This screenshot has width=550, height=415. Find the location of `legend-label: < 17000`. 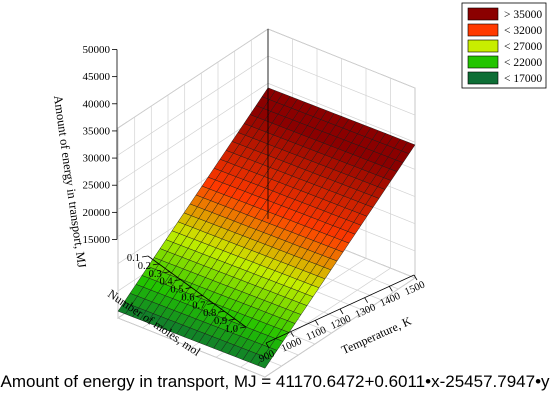

legend-label: < 17000 is located at coordinates (523, 79).